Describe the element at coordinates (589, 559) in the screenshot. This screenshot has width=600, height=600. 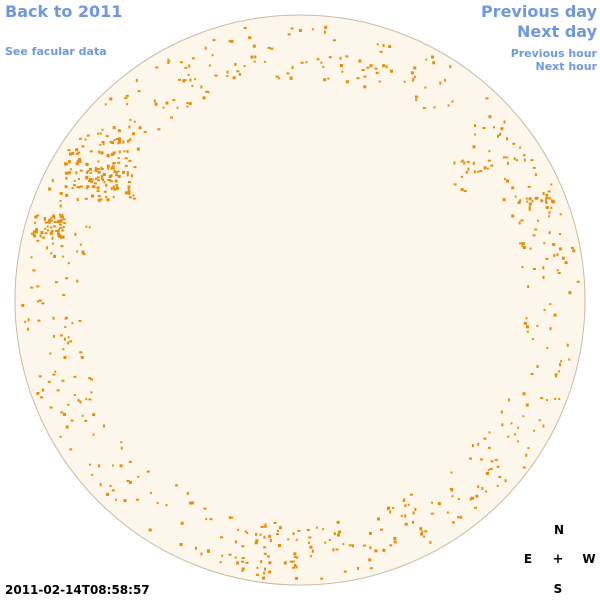
I see `compass-west: W` at that location.